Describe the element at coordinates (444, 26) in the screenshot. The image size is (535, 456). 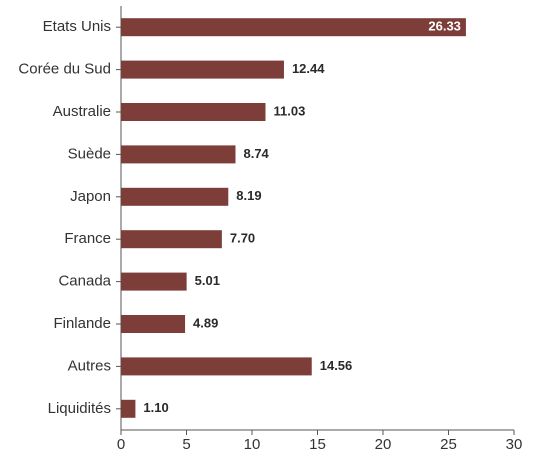
I see `value-label: 26.33` at that location.